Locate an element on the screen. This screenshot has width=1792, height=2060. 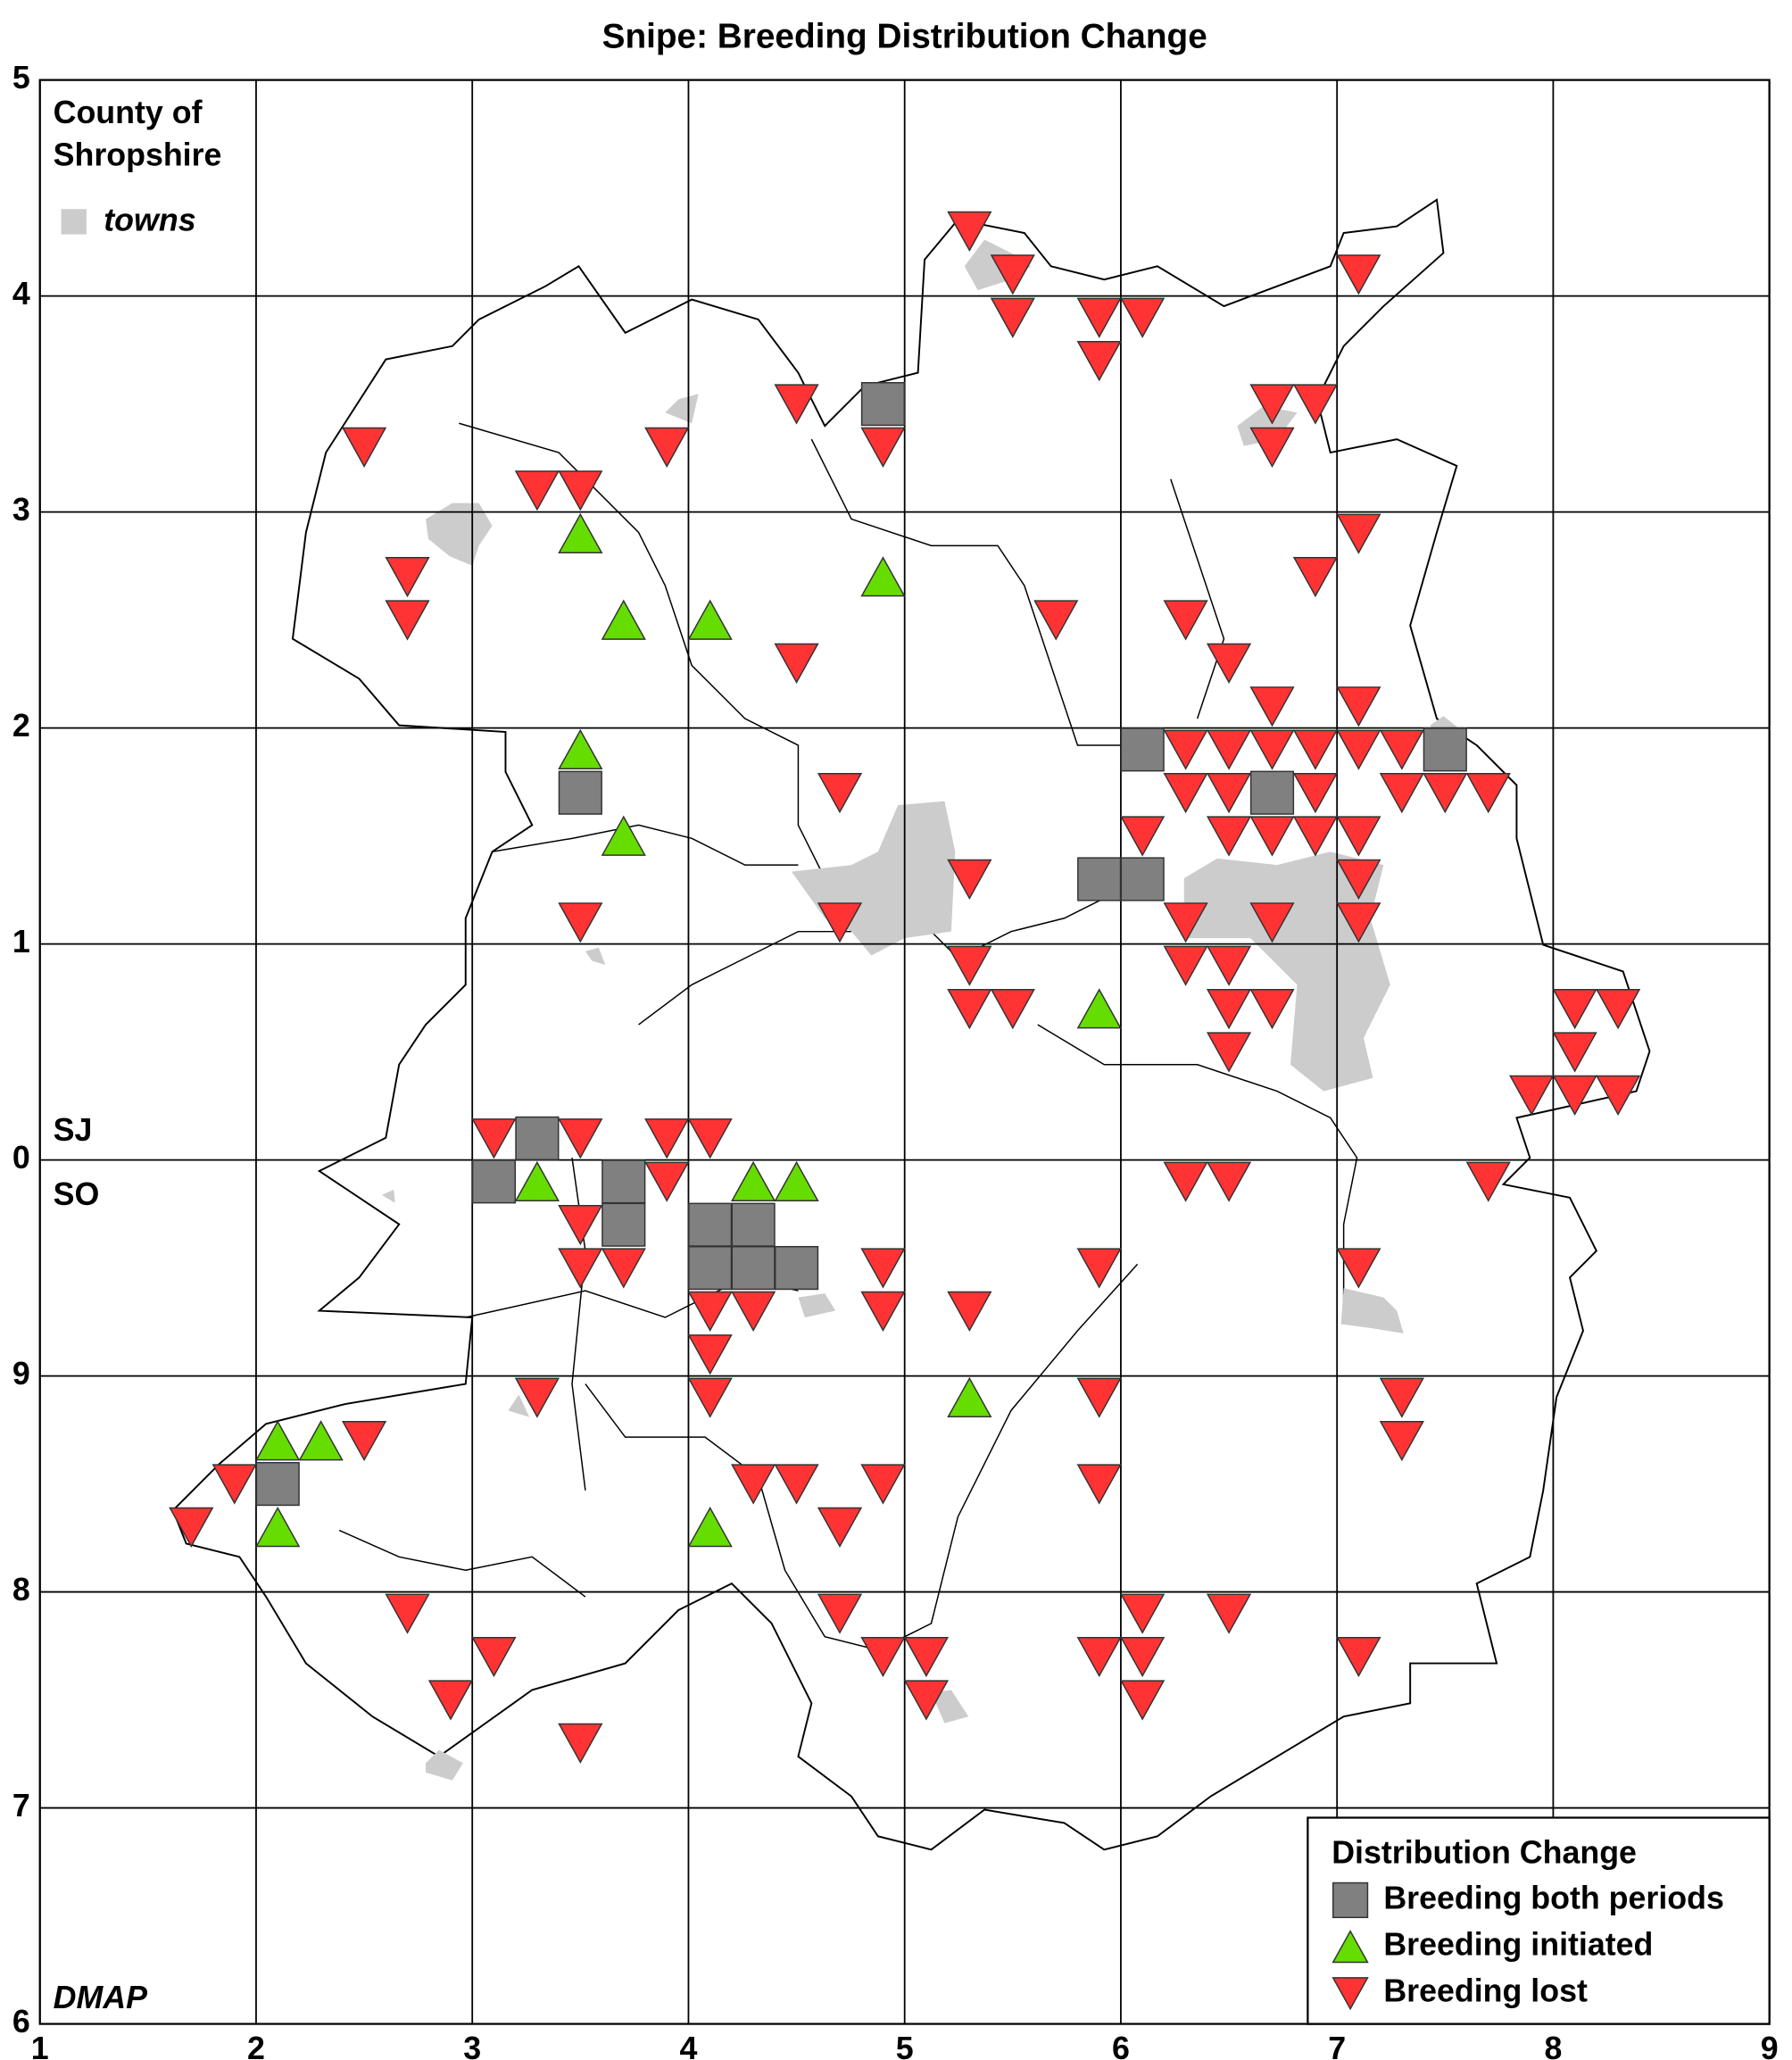
legend-label: Breeding both periods is located at coordinates (1553, 1897).